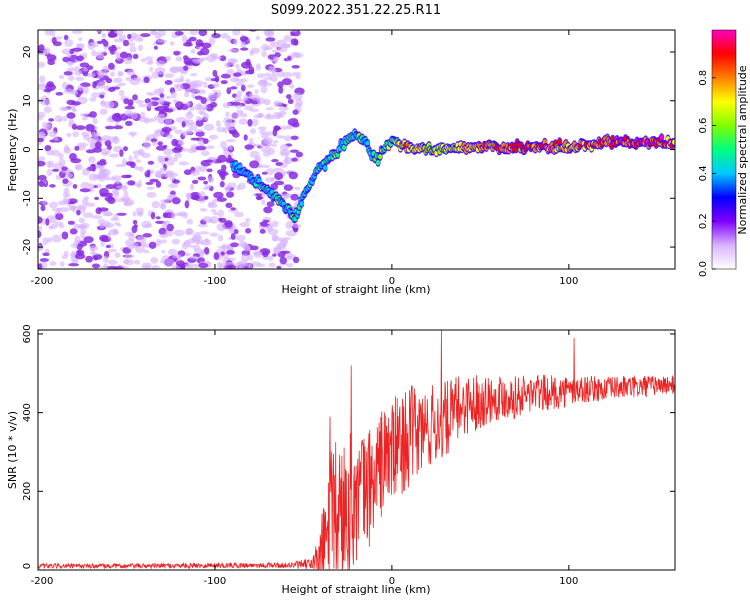 The image size is (750, 600). Describe the element at coordinates (27, 149) in the screenshot. I see `spectrogram-y-tick-label: 0` at that location.